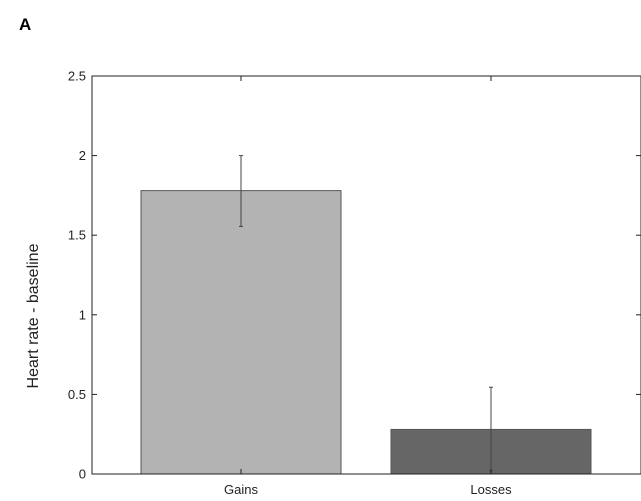  What do you see at coordinates (77, 235) in the screenshot?
I see `y-tick-label-1-5: 1.5` at bounding box center [77, 235].